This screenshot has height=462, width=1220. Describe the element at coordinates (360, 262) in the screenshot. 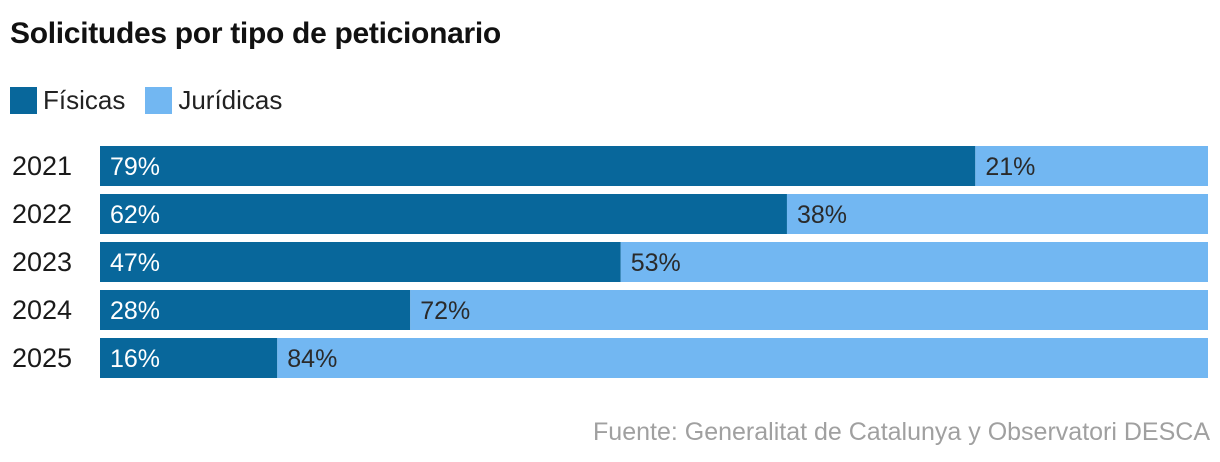

I see `bar-fisicas-2023` at that location.